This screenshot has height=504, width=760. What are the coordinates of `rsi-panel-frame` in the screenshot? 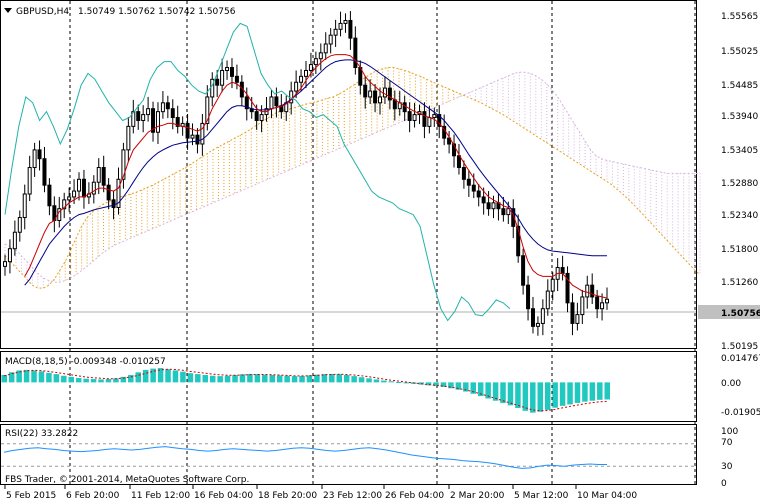 It's located at (348, 454).